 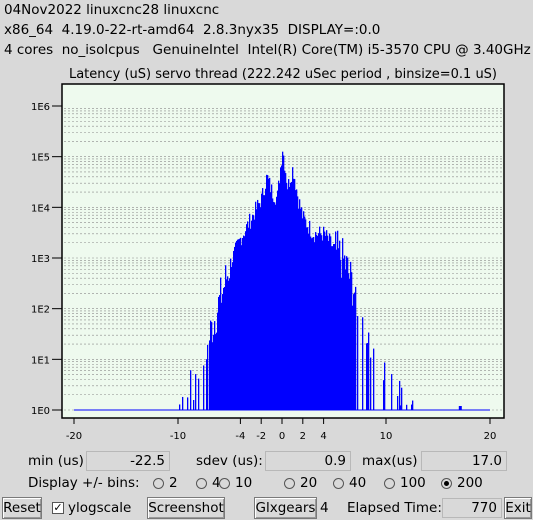 I want to click on exit-button: Exit, so click(x=518, y=508).